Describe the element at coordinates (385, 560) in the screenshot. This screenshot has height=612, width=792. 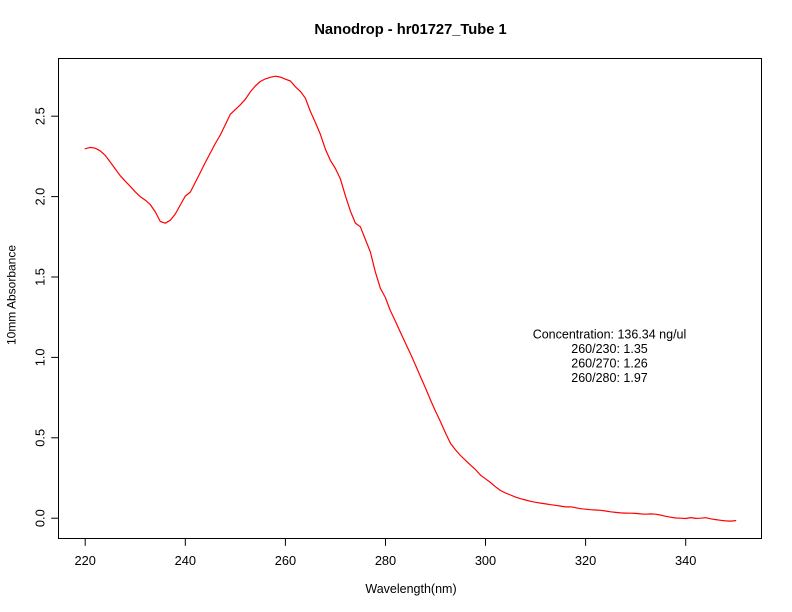
I see `svg-text: 280` at that location.